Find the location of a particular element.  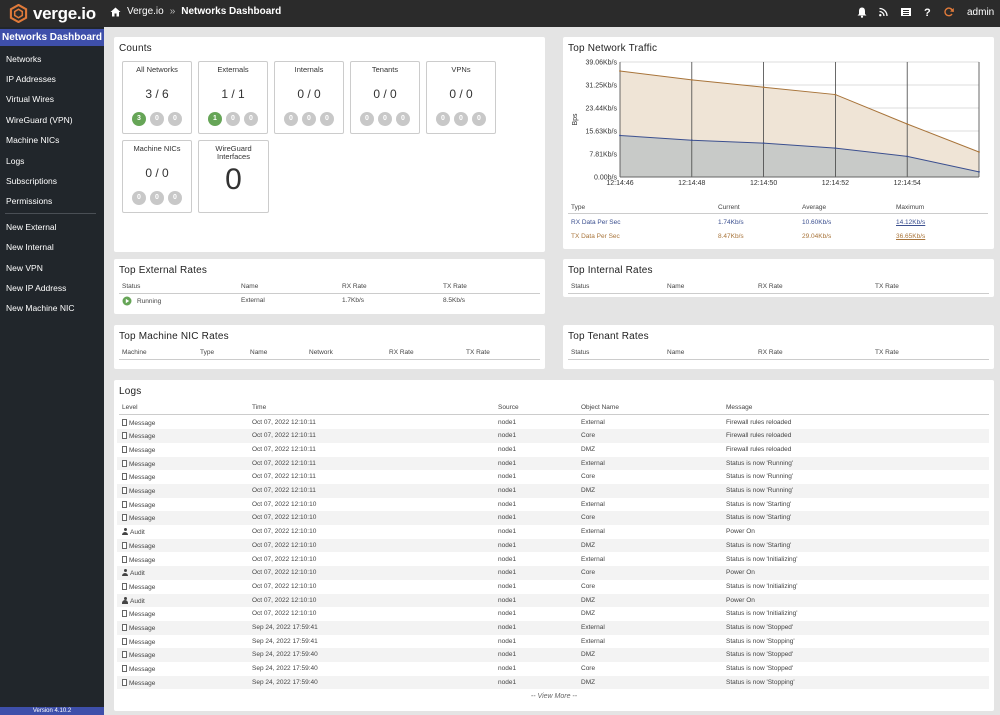

sidebar-item-machine-nics: Machine NICs is located at coordinates (33, 140).